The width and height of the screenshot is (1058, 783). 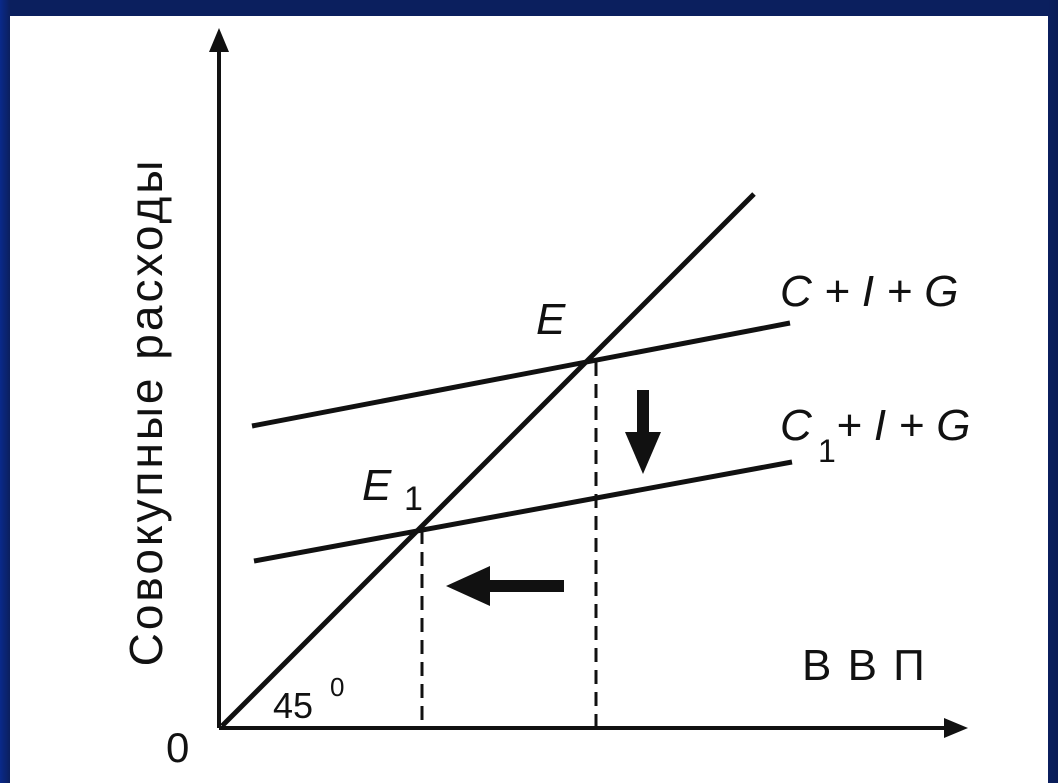 I want to click on point-e1-subscript: 1, so click(x=413, y=499).